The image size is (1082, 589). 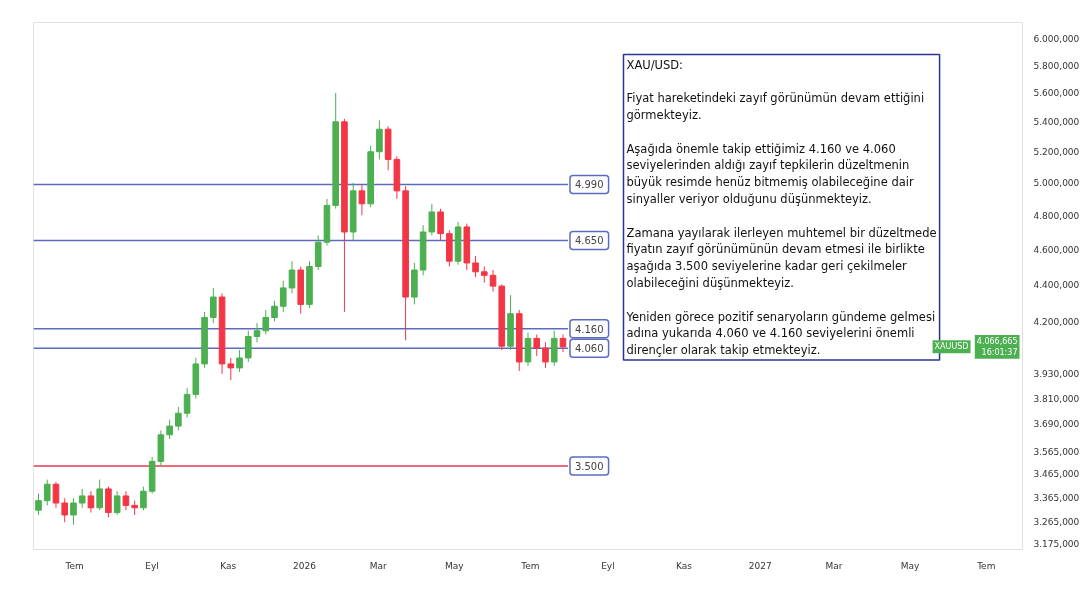 What do you see at coordinates (589, 185) in the screenshot?
I see `ref-line-label: 4.990` at bounding box center [589, 185].